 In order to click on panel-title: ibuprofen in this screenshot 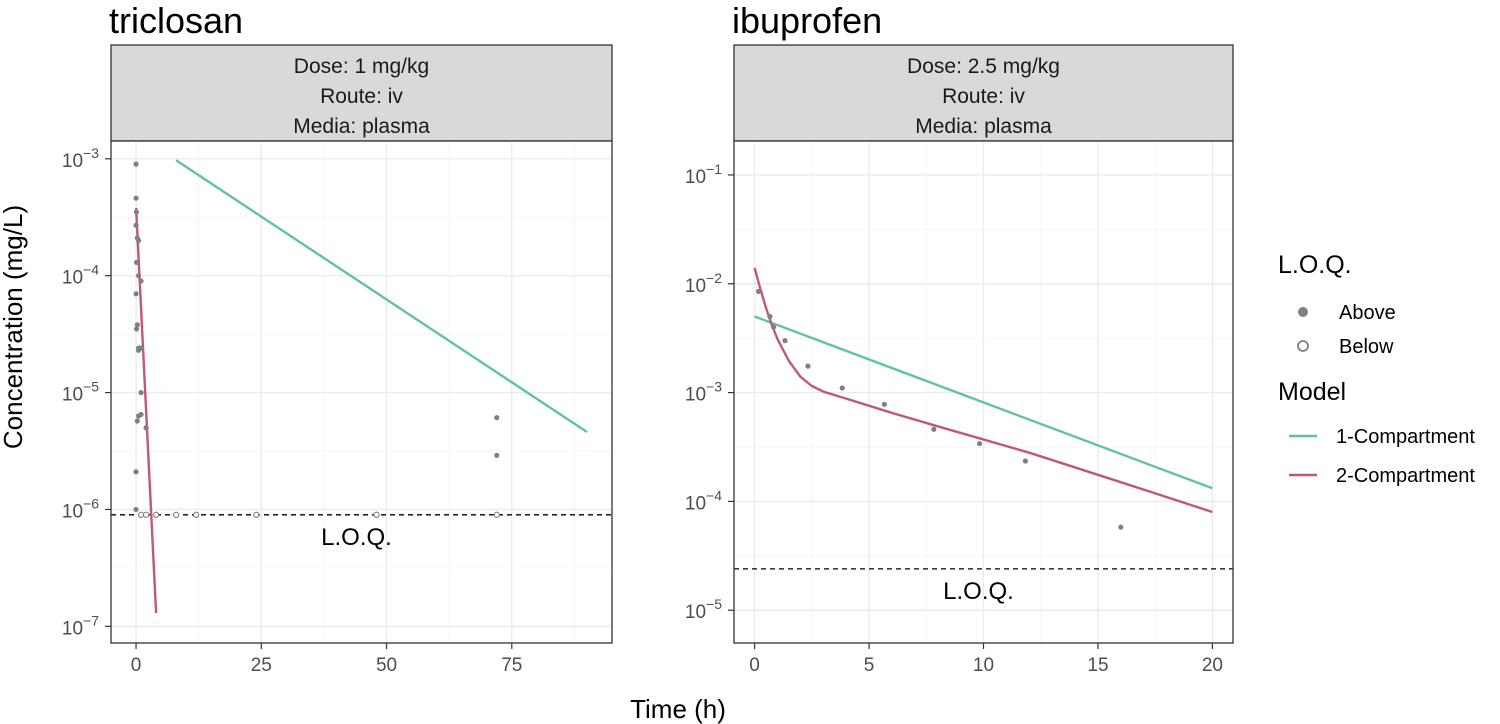, I will do `click(807, 20)`.